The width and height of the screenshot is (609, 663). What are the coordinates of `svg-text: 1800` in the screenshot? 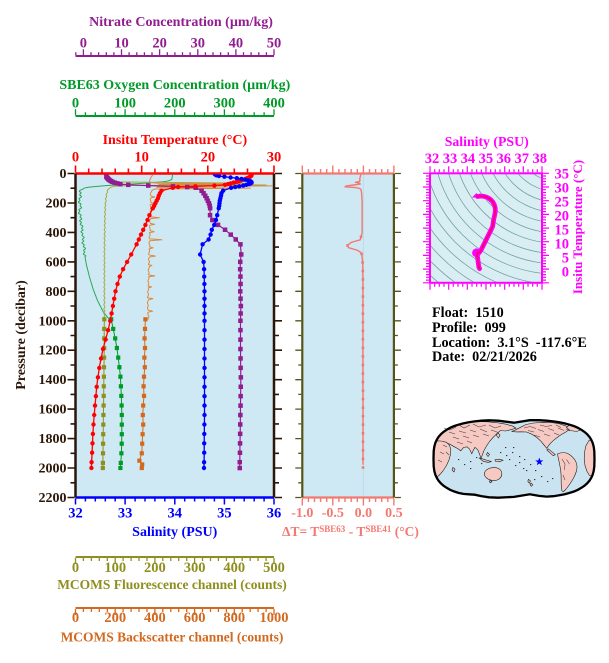 It's located at (53, 439).